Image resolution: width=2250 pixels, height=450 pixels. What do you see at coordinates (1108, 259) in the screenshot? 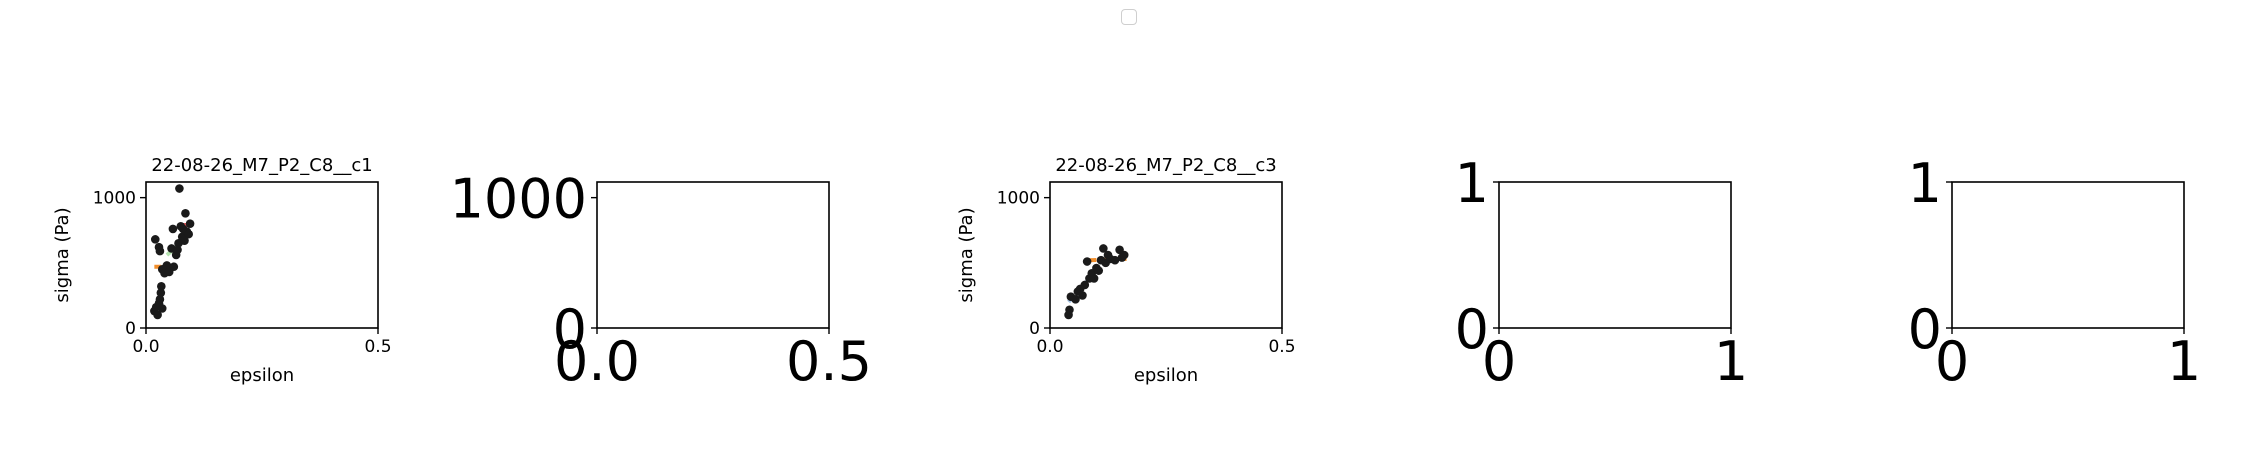
I see `fit-segment` at bounding box center [1108, 259].